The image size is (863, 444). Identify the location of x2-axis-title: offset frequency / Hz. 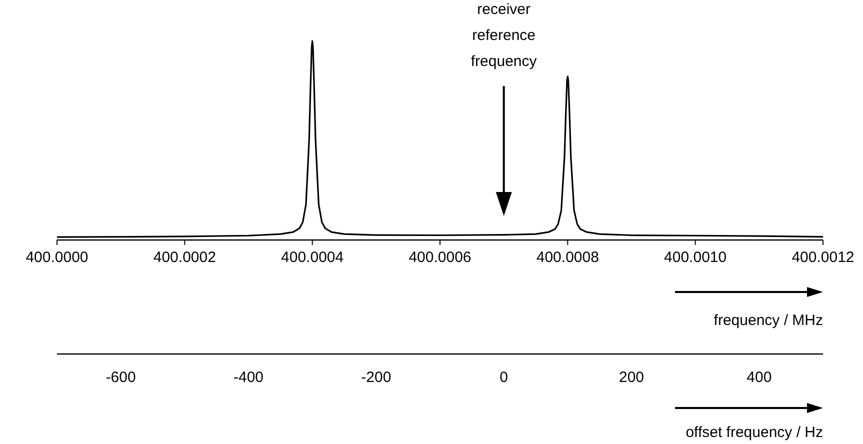
(754, 432).